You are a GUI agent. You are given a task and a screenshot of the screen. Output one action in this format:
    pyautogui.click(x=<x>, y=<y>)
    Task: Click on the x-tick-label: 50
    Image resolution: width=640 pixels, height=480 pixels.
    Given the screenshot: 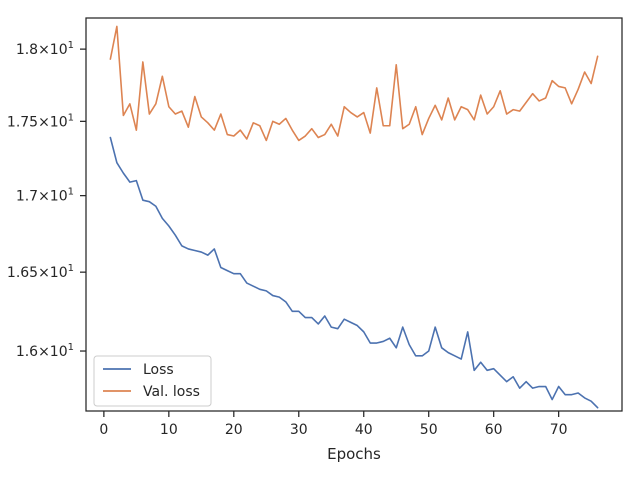 What is the action you would take?
    pyautogui.click(x=429, y=430)
    